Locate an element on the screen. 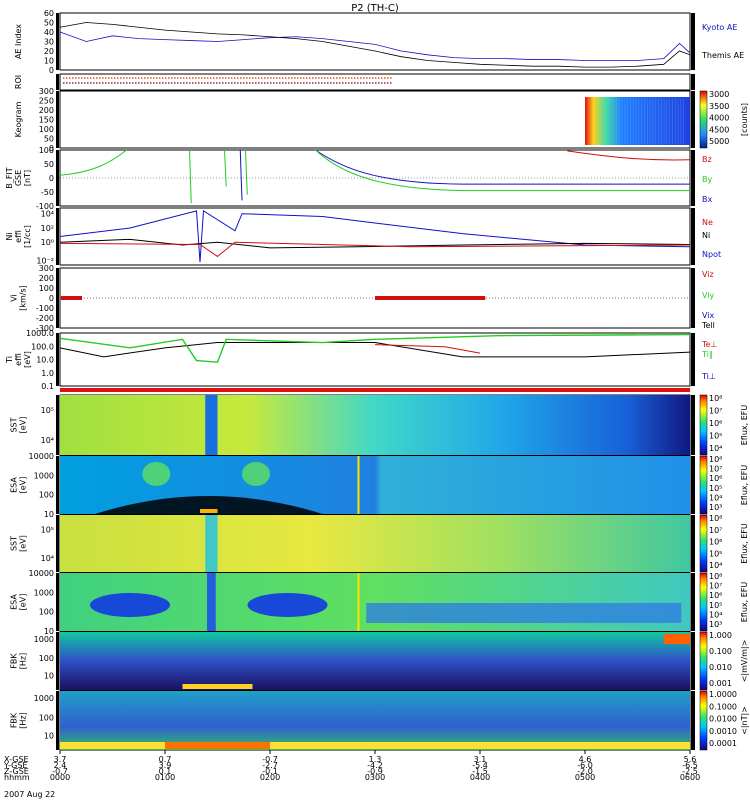  xaxis-tick-label: 0600 is located at coordinates (690, 777).